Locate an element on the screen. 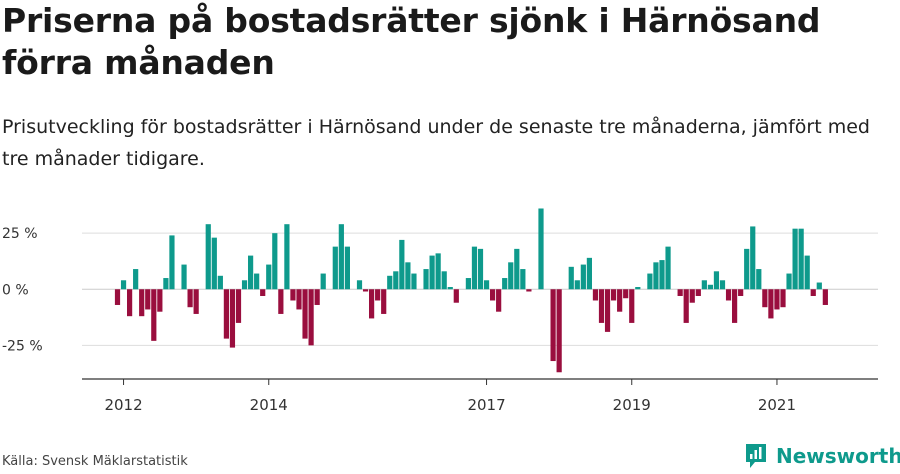 This screenshot has width=900, height=474. brand: Newsworthy is located at coordinates (822, 456).